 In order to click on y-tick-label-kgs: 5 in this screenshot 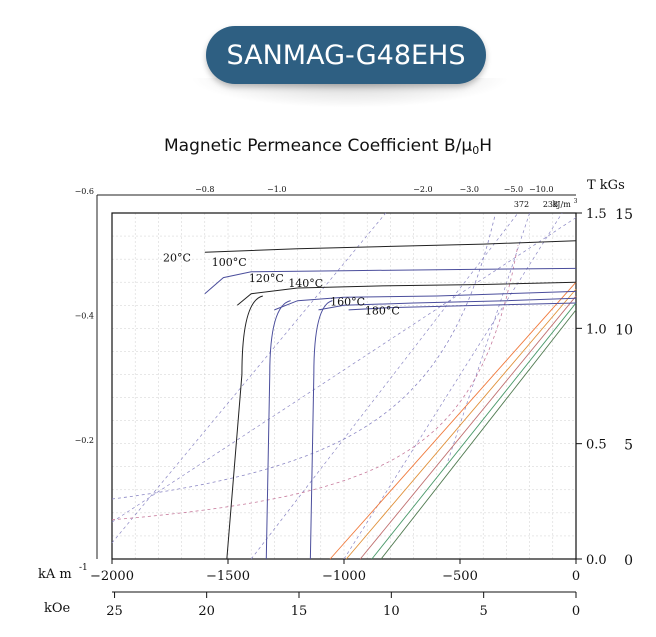, I will do `click(628, 446)`.